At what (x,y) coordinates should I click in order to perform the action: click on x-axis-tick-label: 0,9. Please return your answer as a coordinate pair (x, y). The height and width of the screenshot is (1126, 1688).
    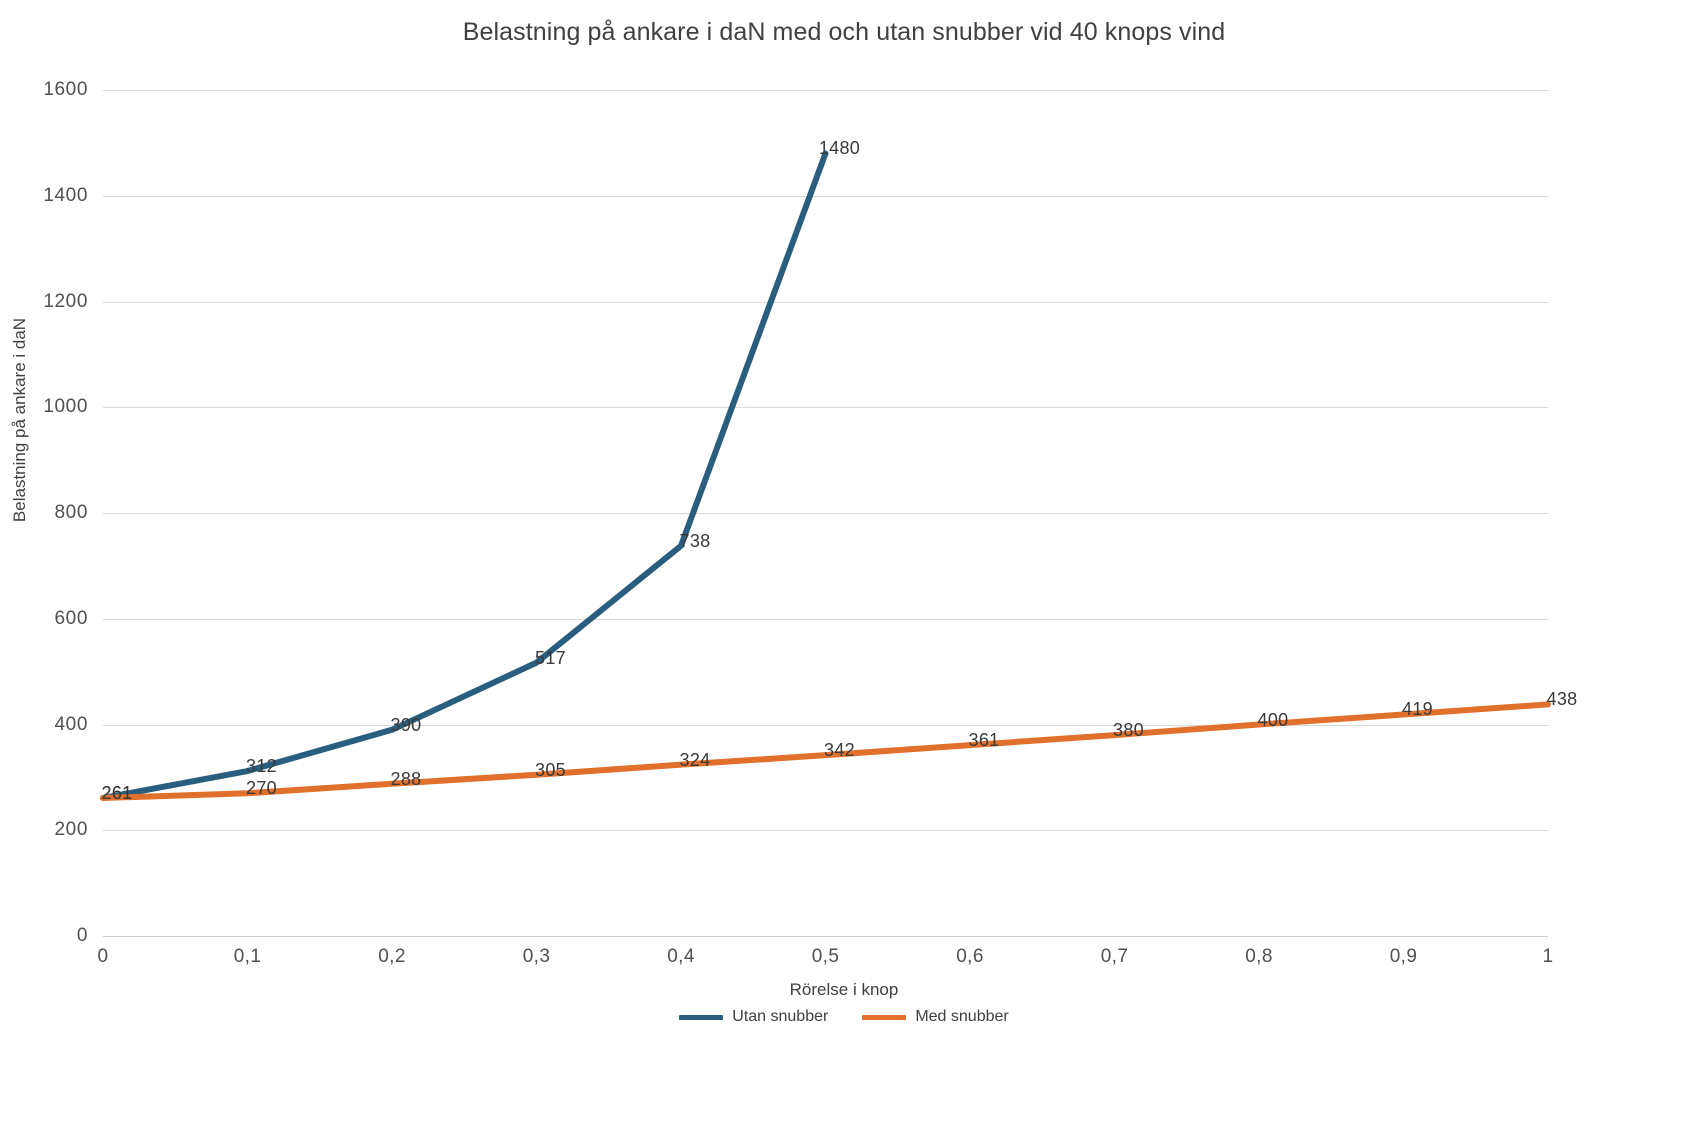
    Looking at the image, I should click on (1403, 956).